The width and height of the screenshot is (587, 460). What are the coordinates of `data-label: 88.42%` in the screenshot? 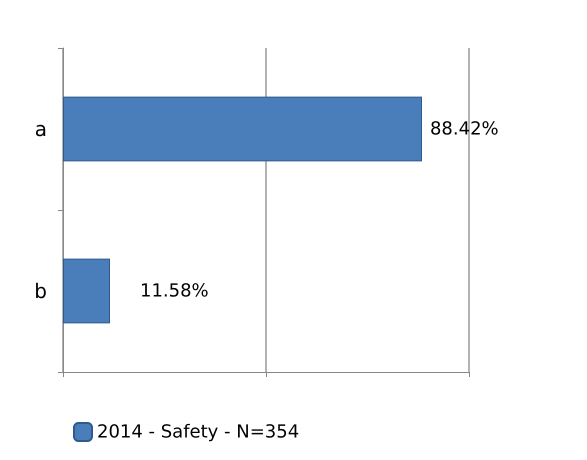 It's located at (464, 129).